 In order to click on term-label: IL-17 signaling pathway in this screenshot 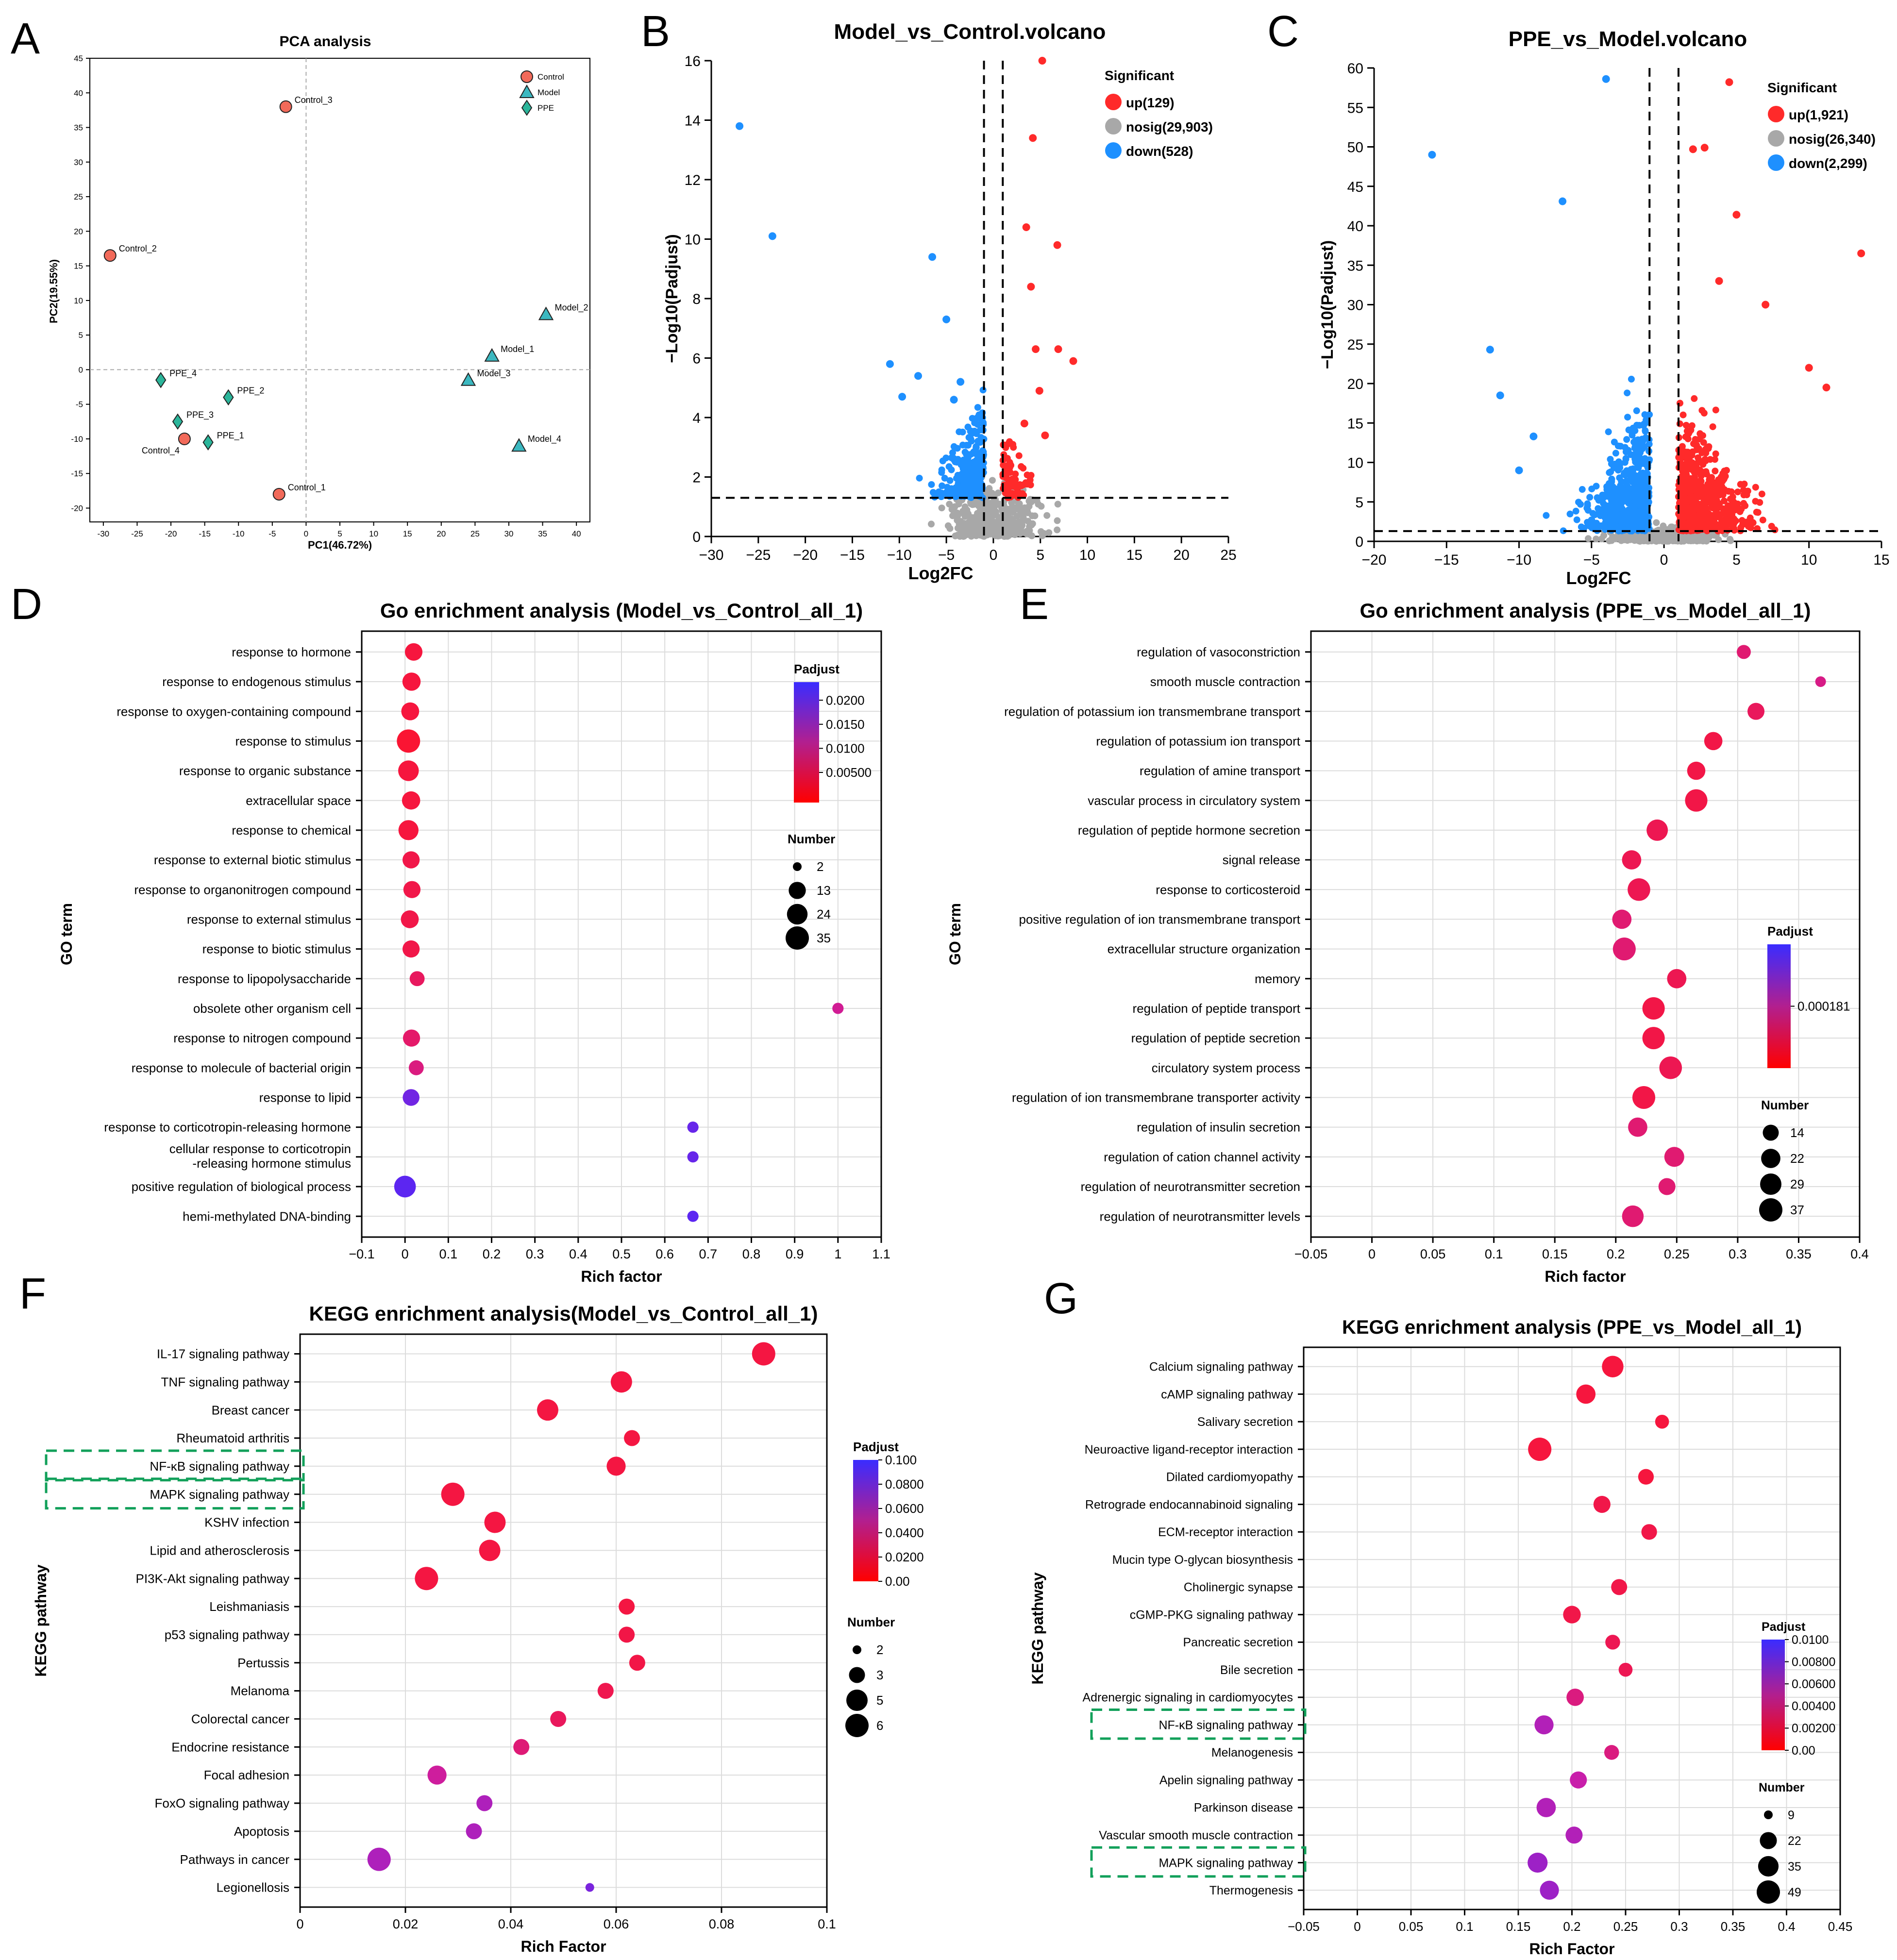, I will do `click(223, 1354)`.